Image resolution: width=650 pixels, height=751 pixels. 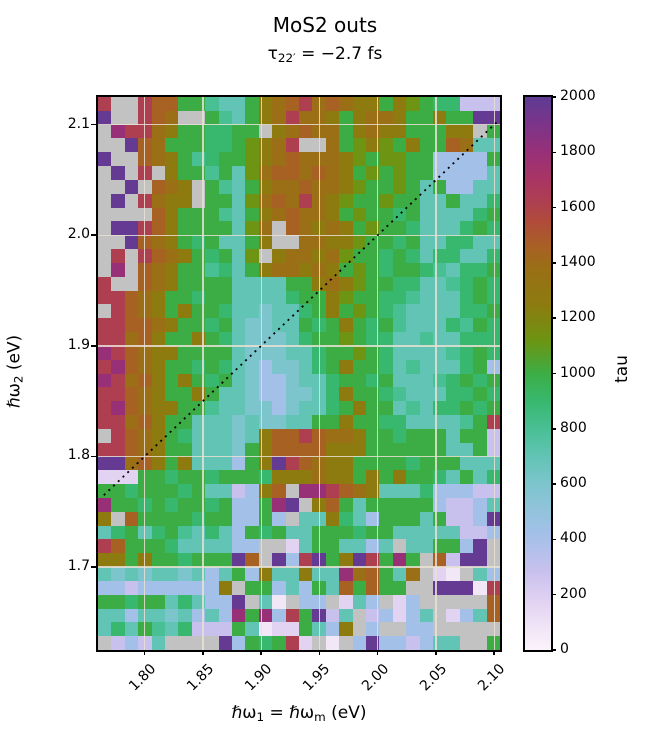 I want to click on y-label-hbar-omega: ℏω, so click(x=14, y=396).